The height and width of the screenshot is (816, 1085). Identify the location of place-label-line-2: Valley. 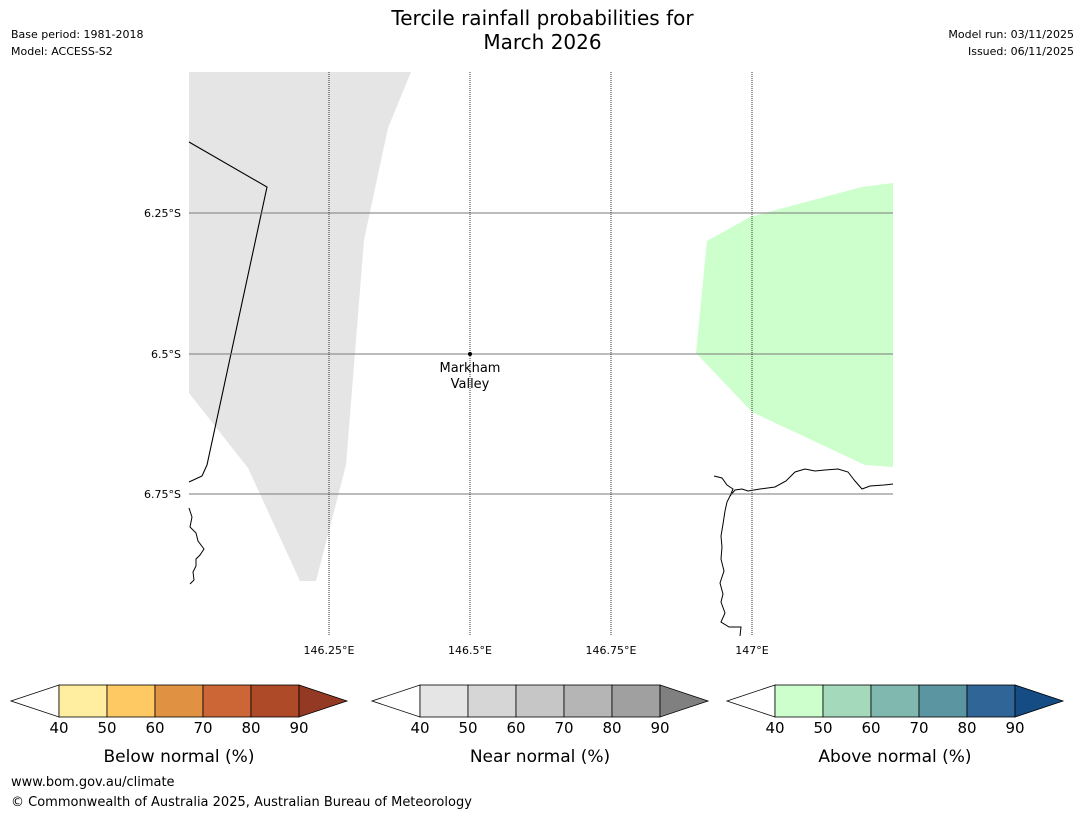
(470, 384).